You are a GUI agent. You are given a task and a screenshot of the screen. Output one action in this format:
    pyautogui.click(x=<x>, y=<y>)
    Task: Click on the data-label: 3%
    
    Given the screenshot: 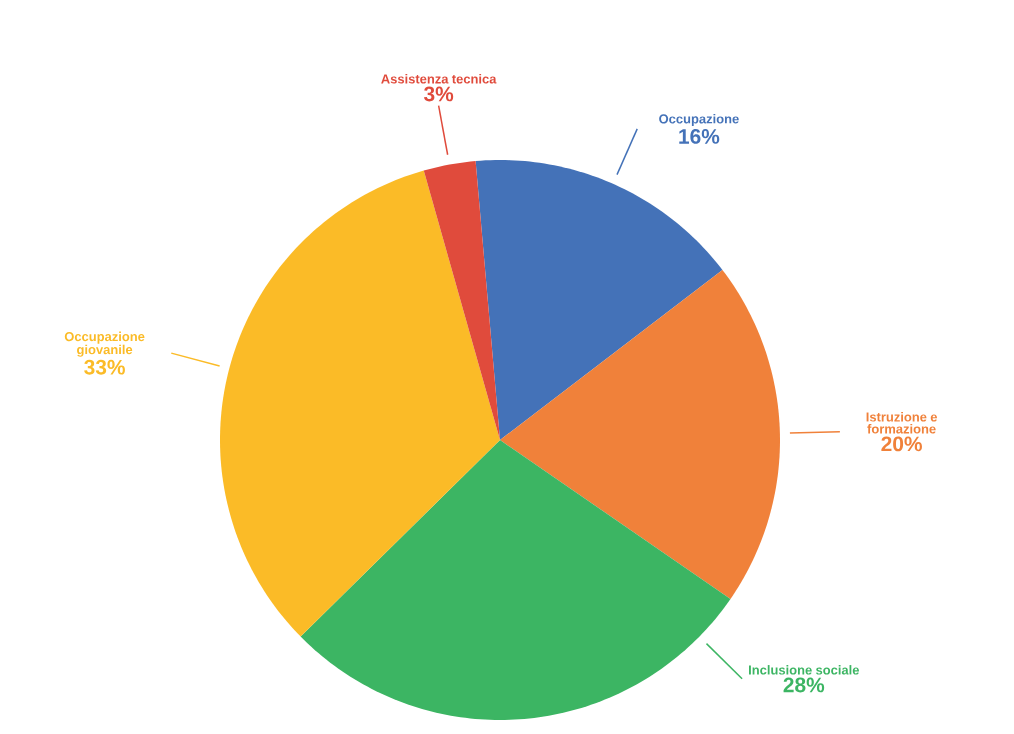 What is the action you would take?
    pyautogui.click(x=438, y=94)
    